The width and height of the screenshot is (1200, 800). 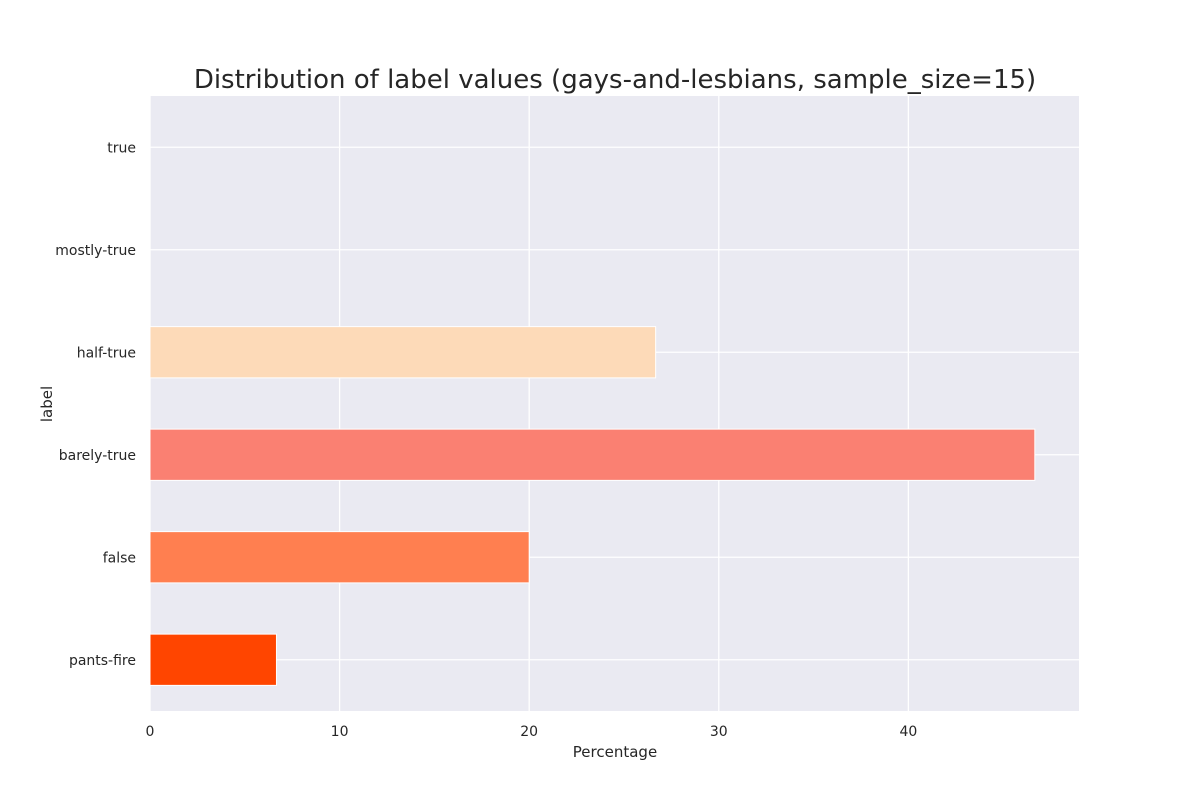 What do you see at coordinates (340, 732) in the screenshot?
I see `x-tick-label: 10` at bounding box center [340, 732].